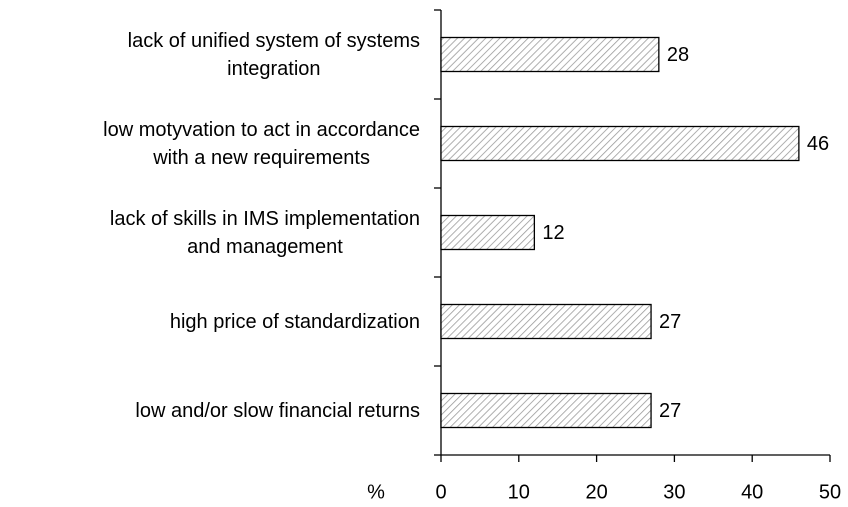 This screenshot has height=507, width=848. What do you see at coordinates (277, 410) in the screenshot?
I see `y-tick-label: low and/or slow financial returns` at bounding box center [277, 410].